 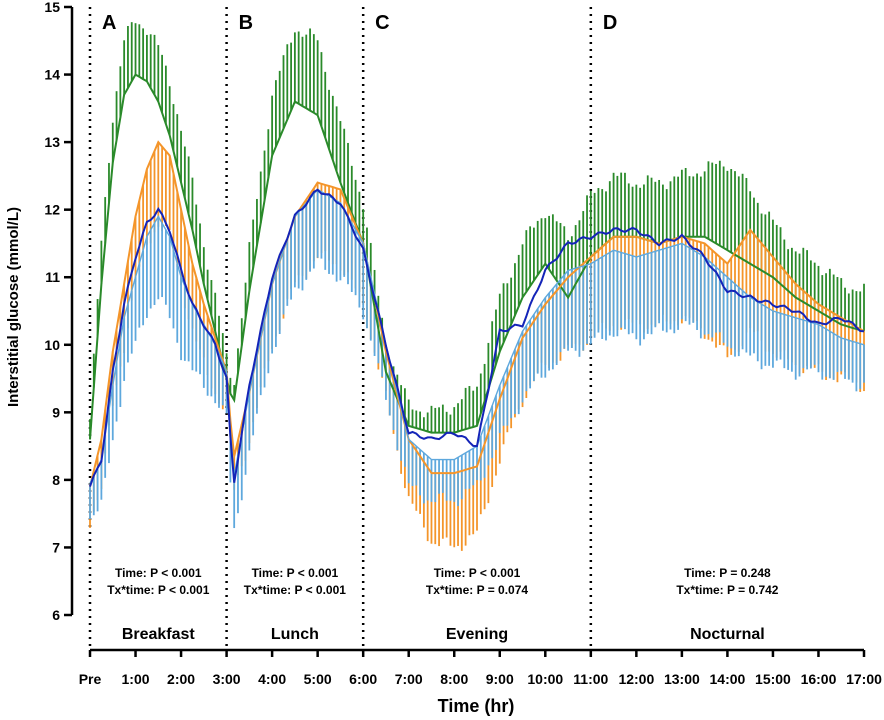 What do you see at coordinates (56, 412) in the screenshot?
I see `y-tick-label: 9` at bounding box center [56, 412].